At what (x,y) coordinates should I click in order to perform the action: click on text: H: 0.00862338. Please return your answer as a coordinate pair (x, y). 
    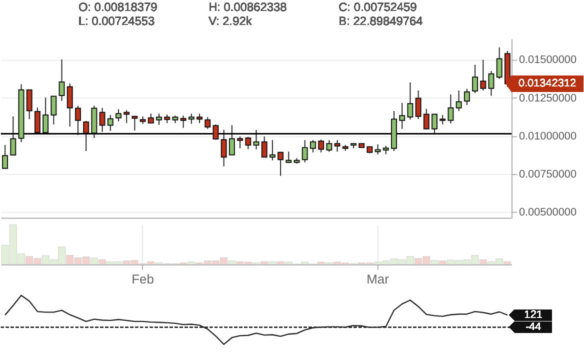
    Looking at the image, I should click on (248, 7).